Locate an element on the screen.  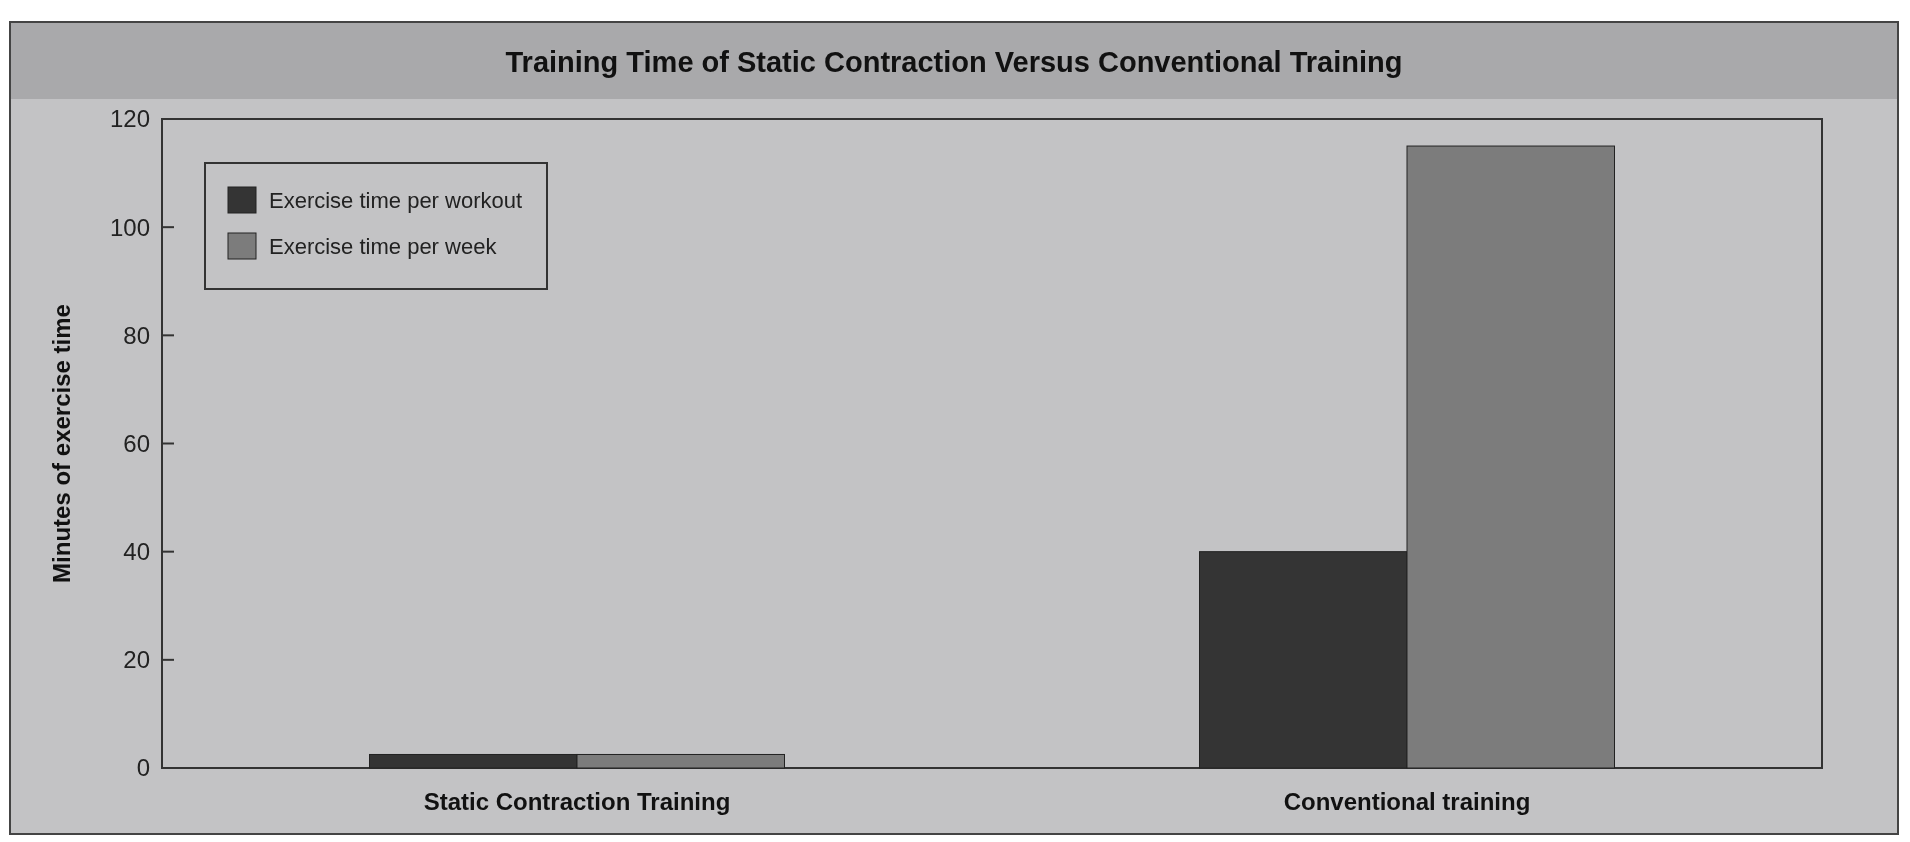
y-tick-label: 80 is located at coordinates (136, 335).